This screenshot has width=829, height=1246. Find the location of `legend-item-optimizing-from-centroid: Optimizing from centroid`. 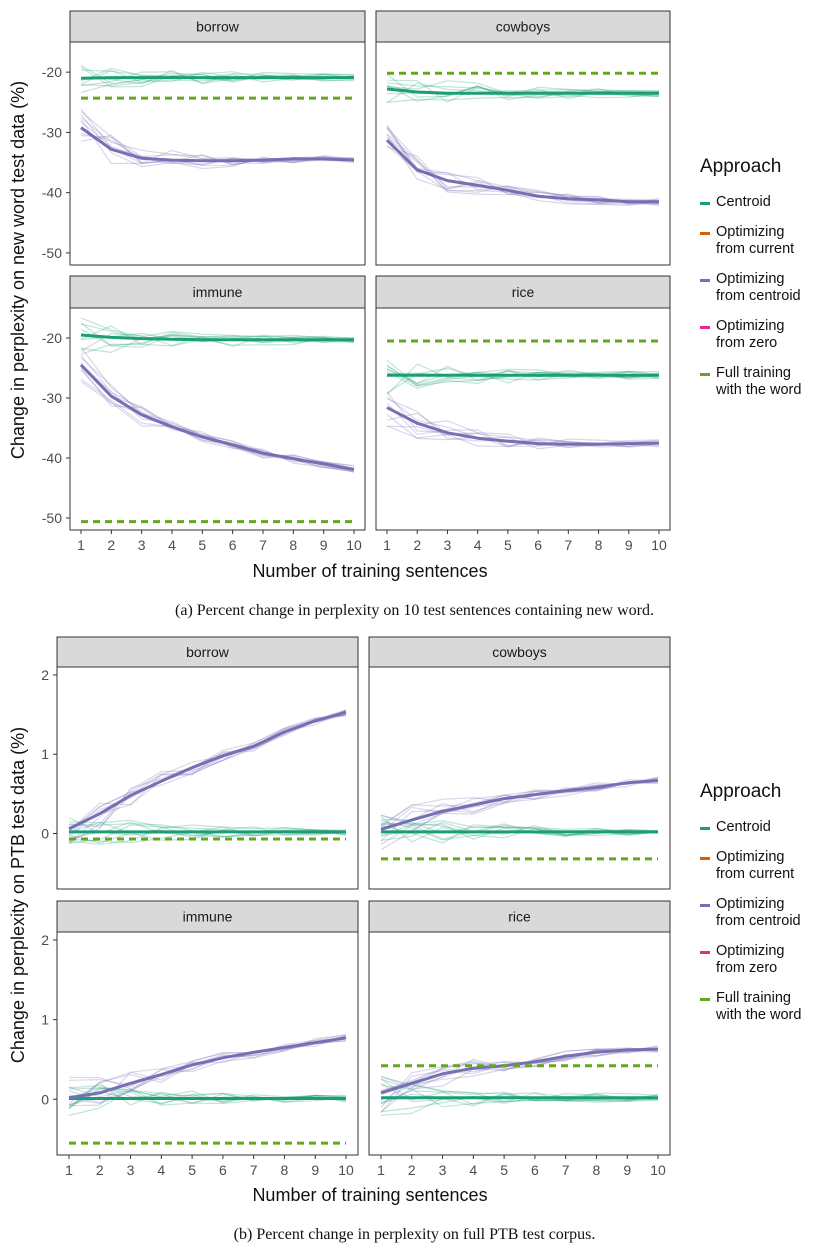

legend-item-optimizing-from-centroid: Optimizing from centroid is located at coordinates (750, 913).